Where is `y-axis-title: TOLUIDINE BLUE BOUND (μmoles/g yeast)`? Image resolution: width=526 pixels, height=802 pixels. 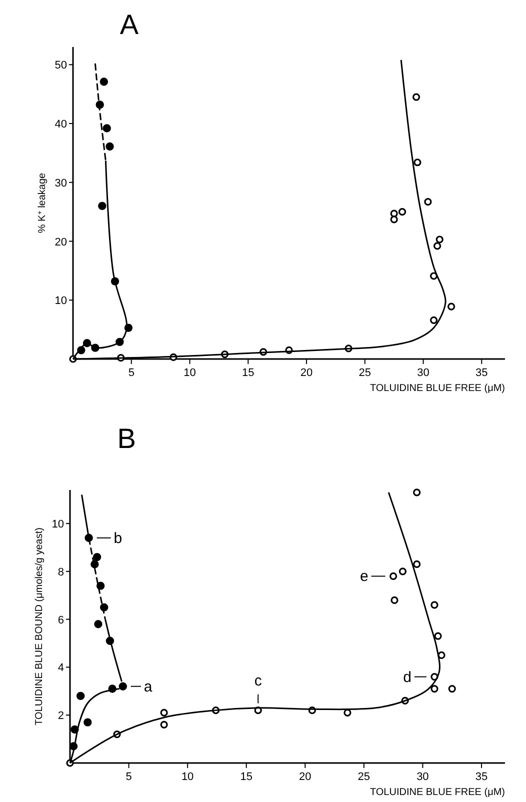
y-axis-title: TOLUIDINE BLUE BOUND (μmoles/g yeast) is located at coordinates (39, 627).